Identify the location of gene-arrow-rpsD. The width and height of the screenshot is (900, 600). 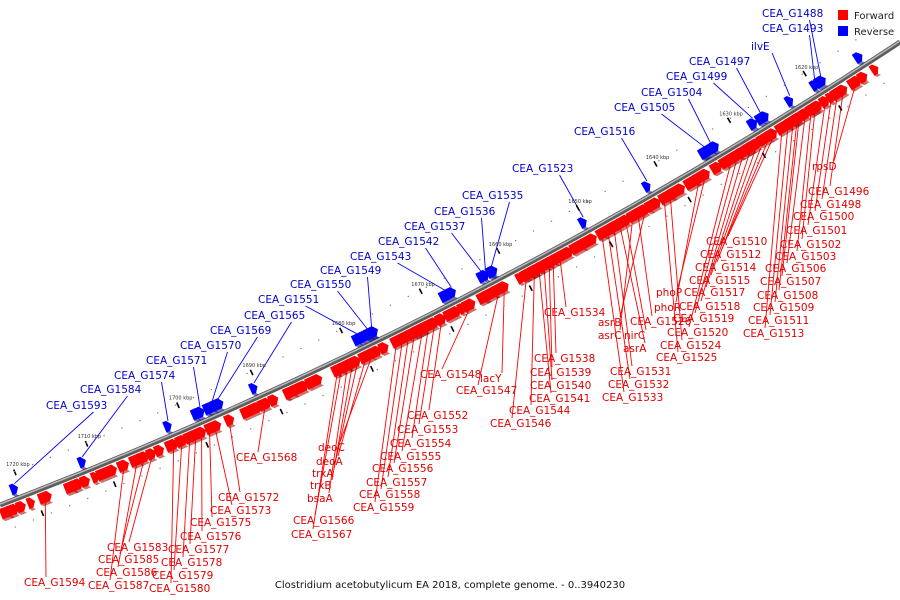
(853, 83).